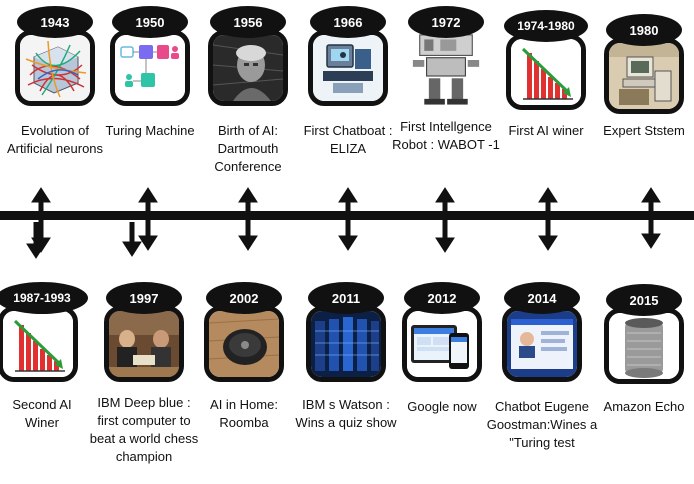 The width and height of the screenshot is (694, 484). Describe the element at coordinates (348, 219) in the screenshot. I see `connector-arrow-1966` at that location.